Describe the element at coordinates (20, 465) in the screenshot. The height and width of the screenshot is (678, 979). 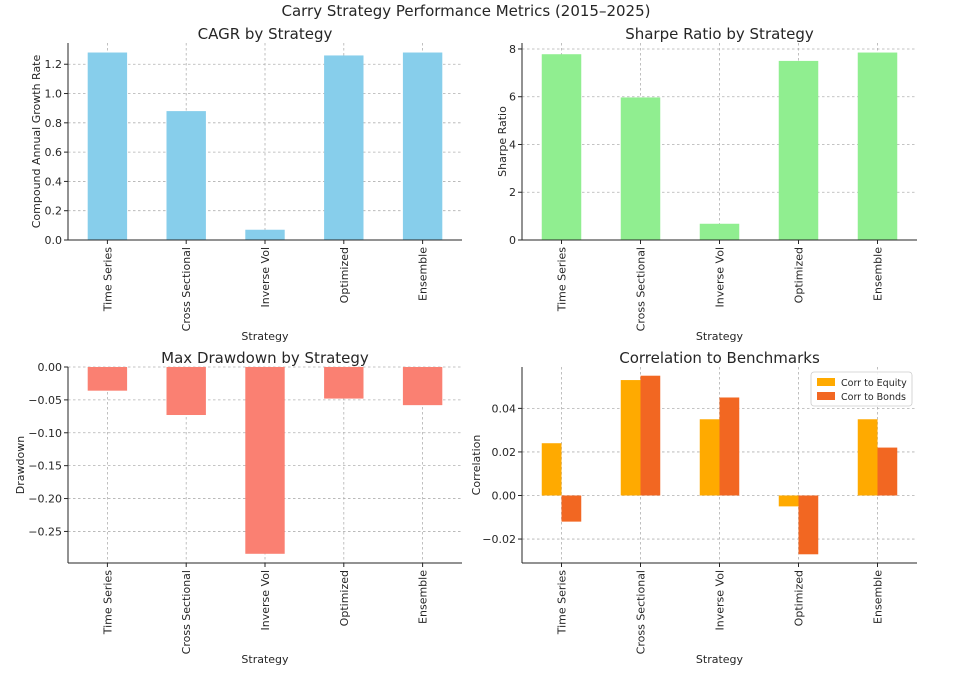
I see `y-axis-label: Drawdown` at that location.